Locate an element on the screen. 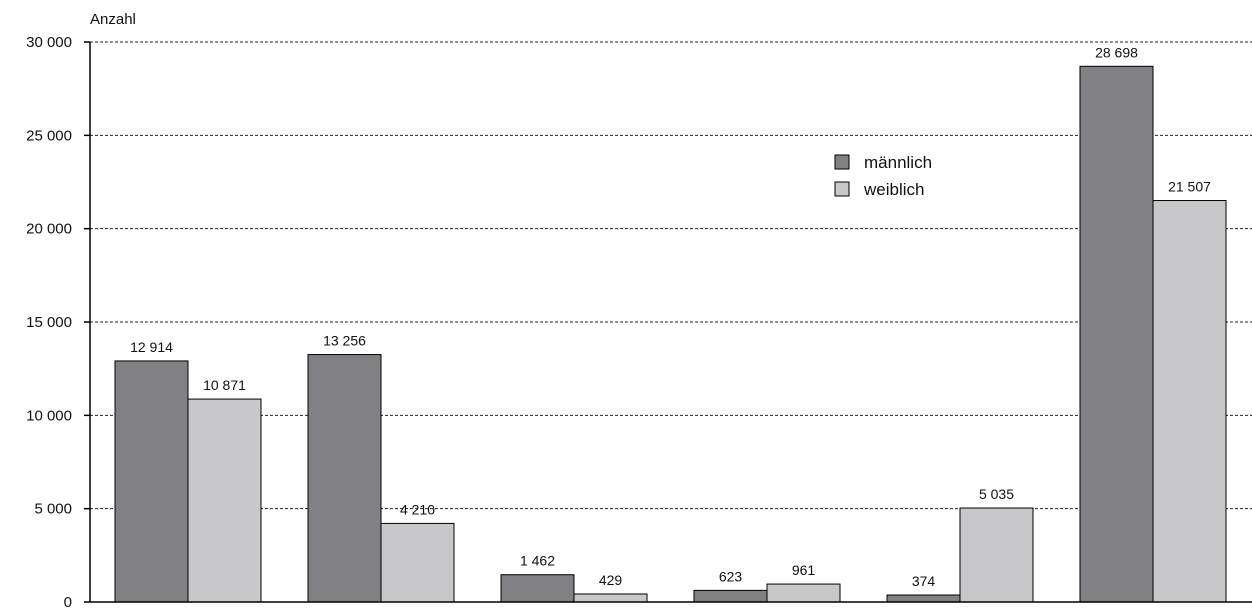  y-tick-label: 15 000 is located at coordinates (49, 322).